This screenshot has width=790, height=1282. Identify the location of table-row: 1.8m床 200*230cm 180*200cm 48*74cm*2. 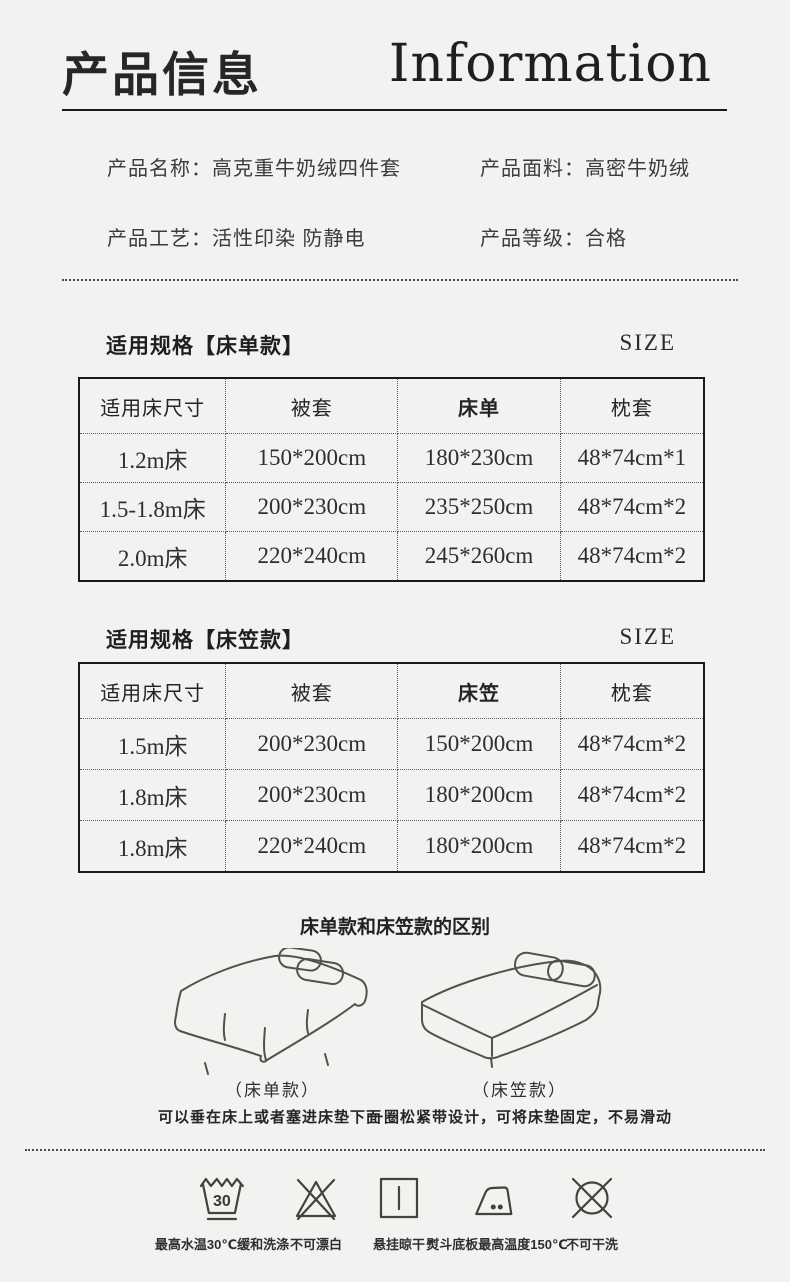
(391, 795).